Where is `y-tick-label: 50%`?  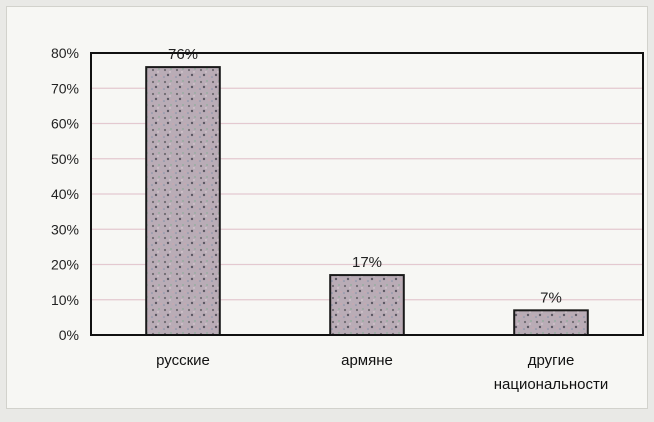
y-tick-label: 50% is located at coordinates (65, 159).